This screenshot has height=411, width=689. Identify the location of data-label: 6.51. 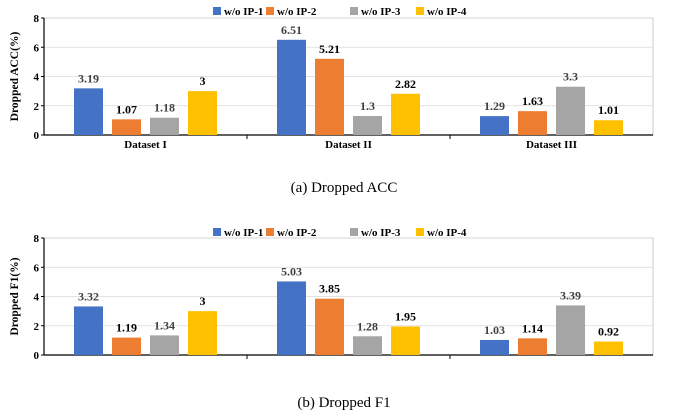
(291, 30).